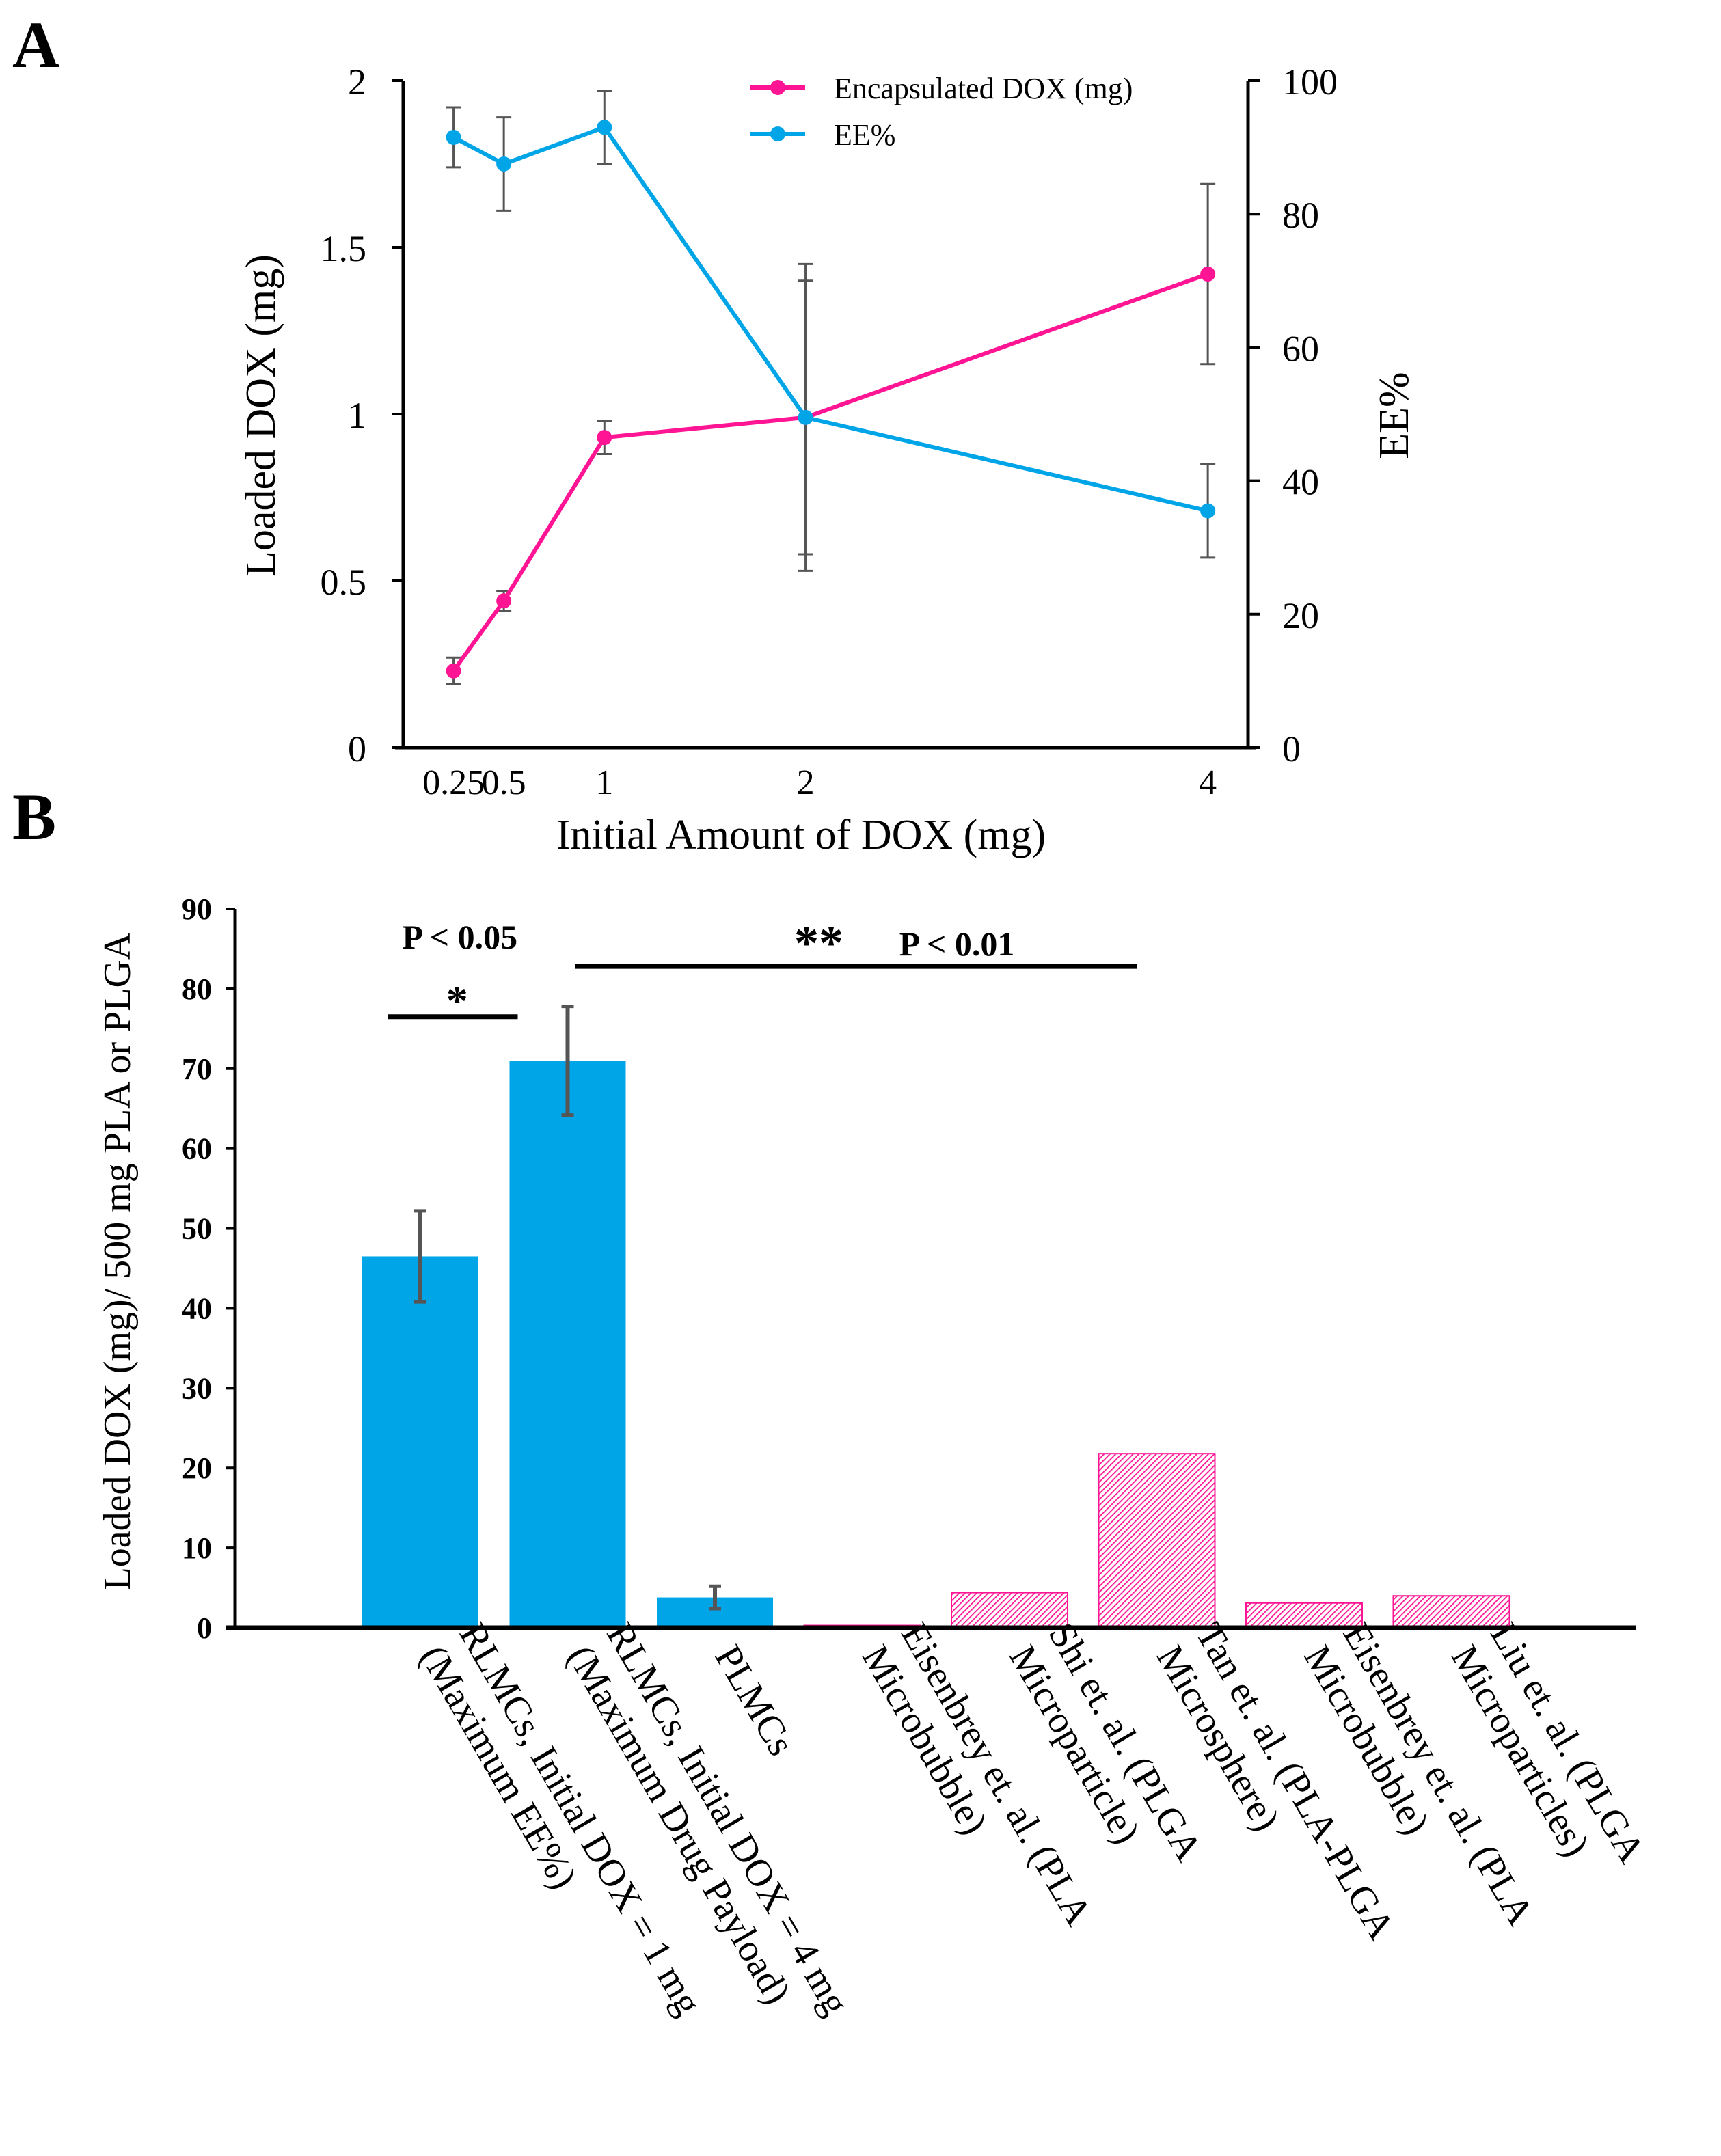 Image resolution: width=1721 pixels, height=2156 pixels. I want to click on y-tick-label: 0.5, so click(344, 582).